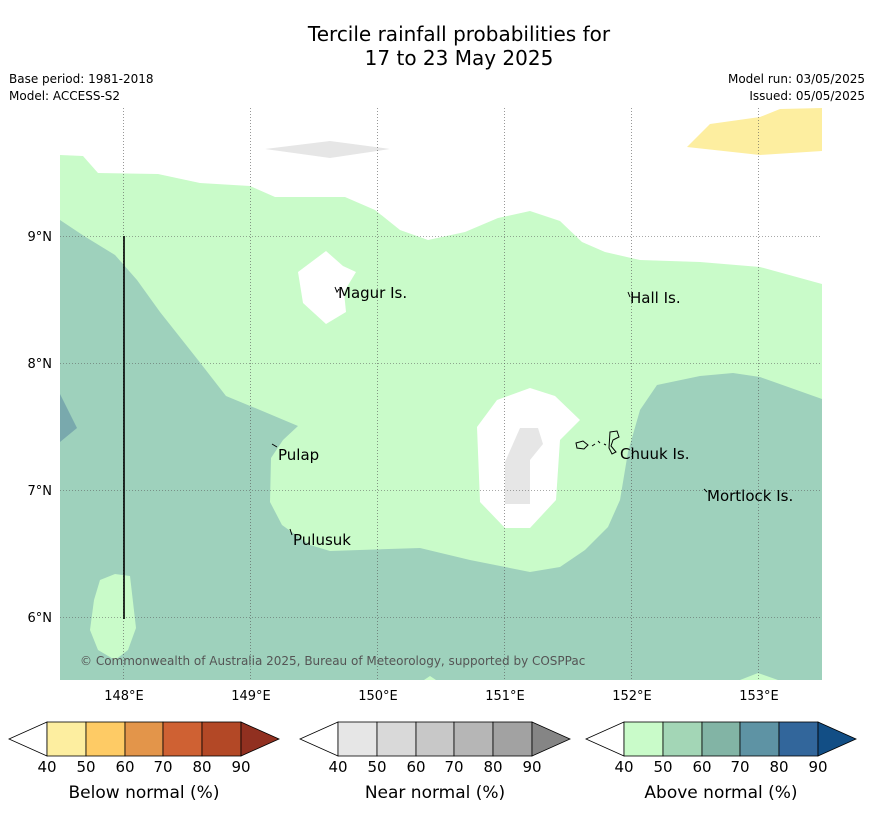  Describe the element at coordinates (807, 96) in the screenshot. I see `issued-text: Issued: 05/05/2025` at that location.